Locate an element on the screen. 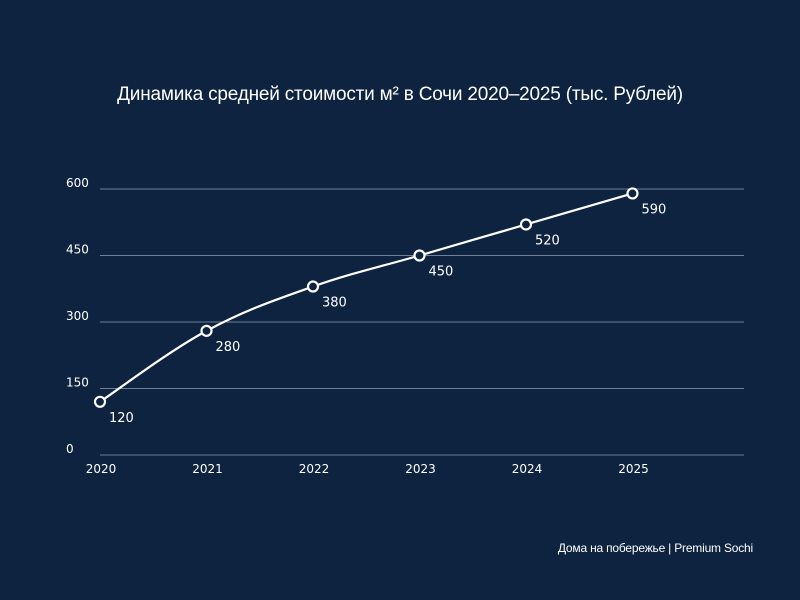 This screenshot has height=600, width=800. x-tick-label: 2022 is located at coordinates (314, 469).